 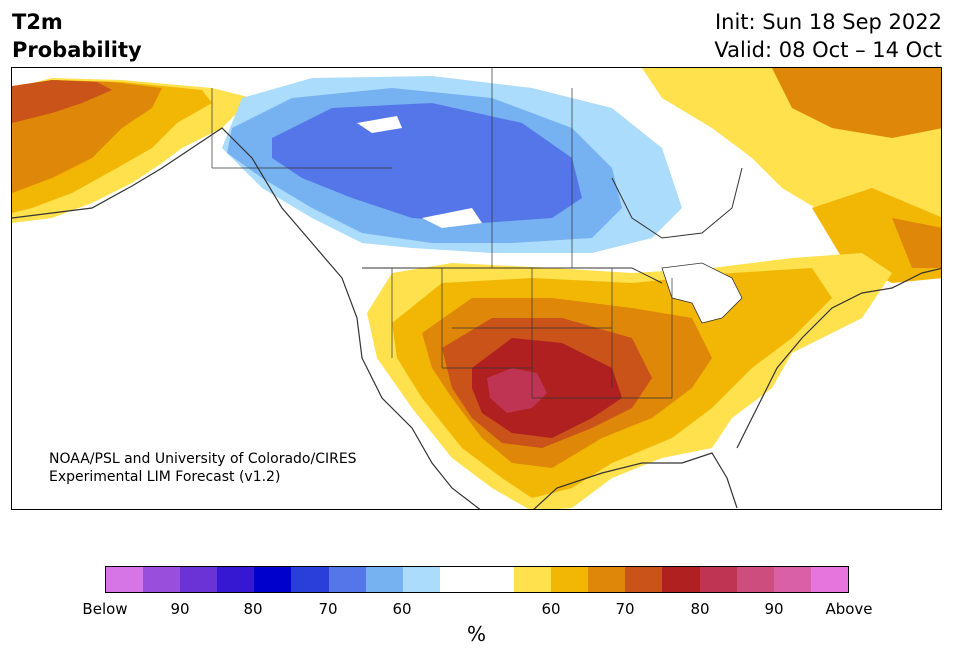 I want to click on colorbar-tick-label: Below, so click(x=105, y=609).